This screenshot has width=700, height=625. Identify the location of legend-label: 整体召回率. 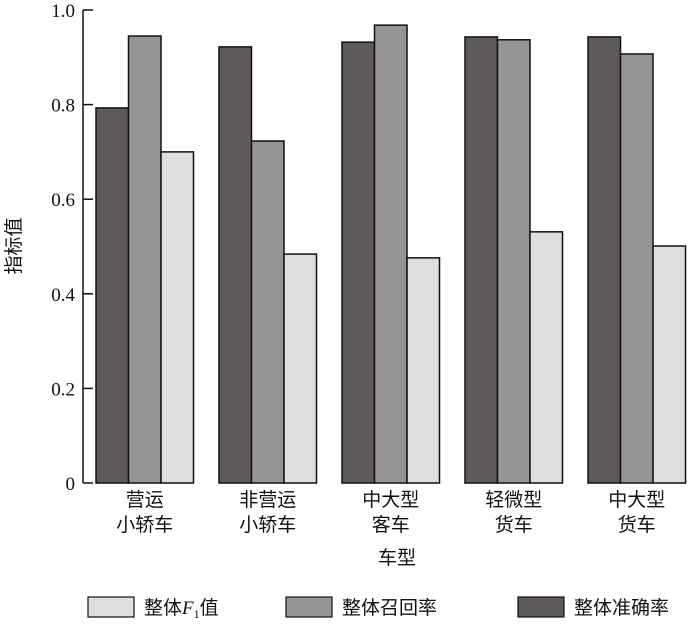
(389, 608).